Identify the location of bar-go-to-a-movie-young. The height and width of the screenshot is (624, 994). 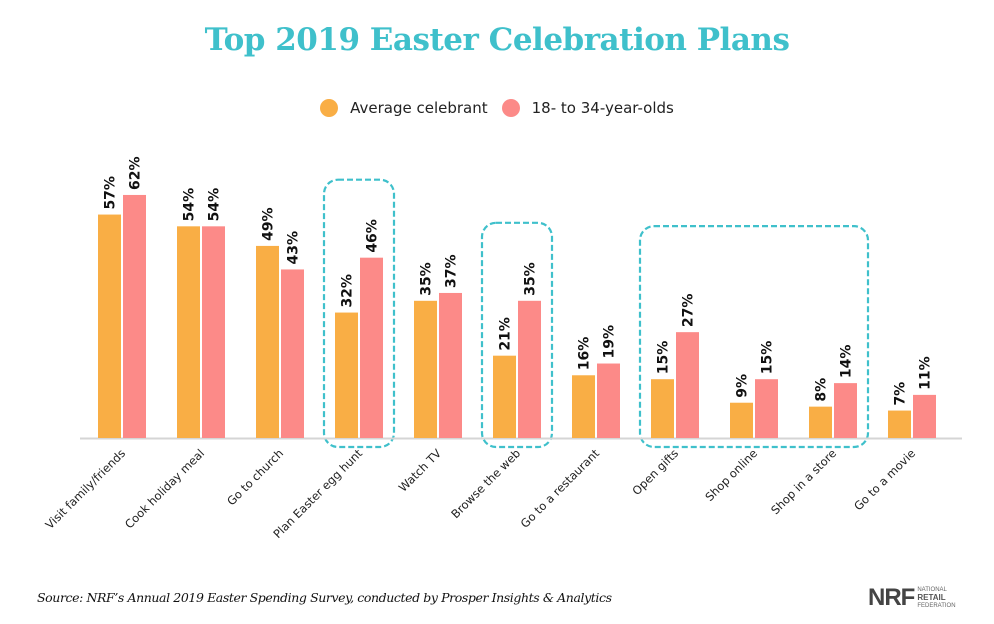
(924, 416).